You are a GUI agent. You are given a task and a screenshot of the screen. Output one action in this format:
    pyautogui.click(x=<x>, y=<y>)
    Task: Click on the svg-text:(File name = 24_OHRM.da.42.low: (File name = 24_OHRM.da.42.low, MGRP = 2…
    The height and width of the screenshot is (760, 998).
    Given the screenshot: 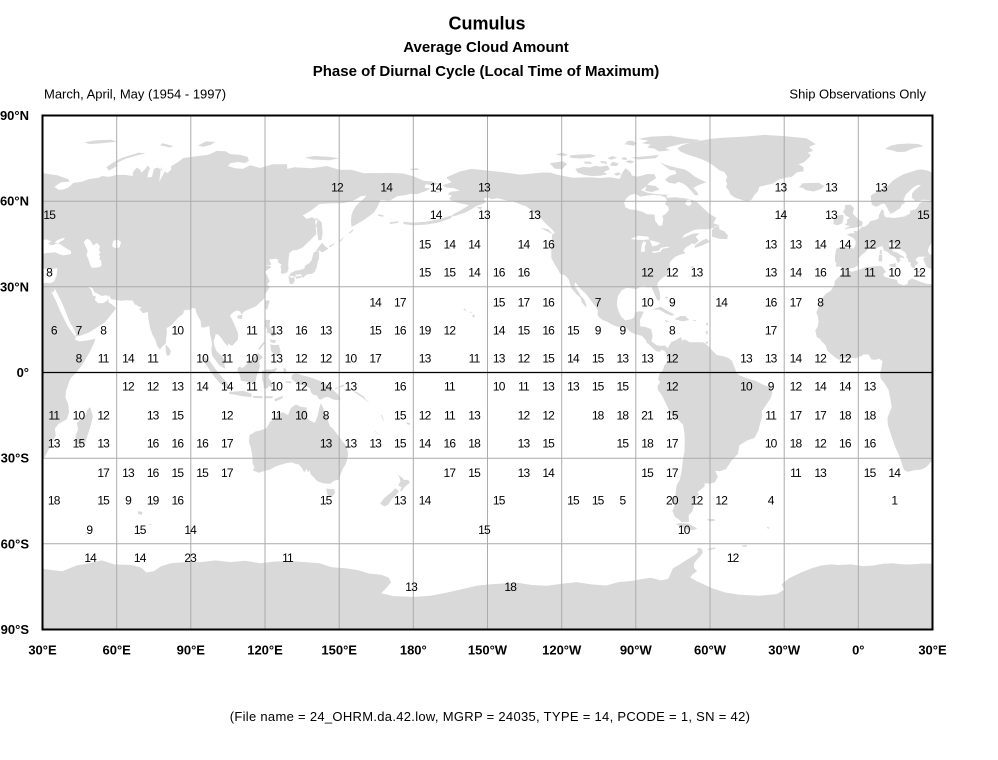 What is the action you would take?
    pyautogui.click(x=490, y=716)
    